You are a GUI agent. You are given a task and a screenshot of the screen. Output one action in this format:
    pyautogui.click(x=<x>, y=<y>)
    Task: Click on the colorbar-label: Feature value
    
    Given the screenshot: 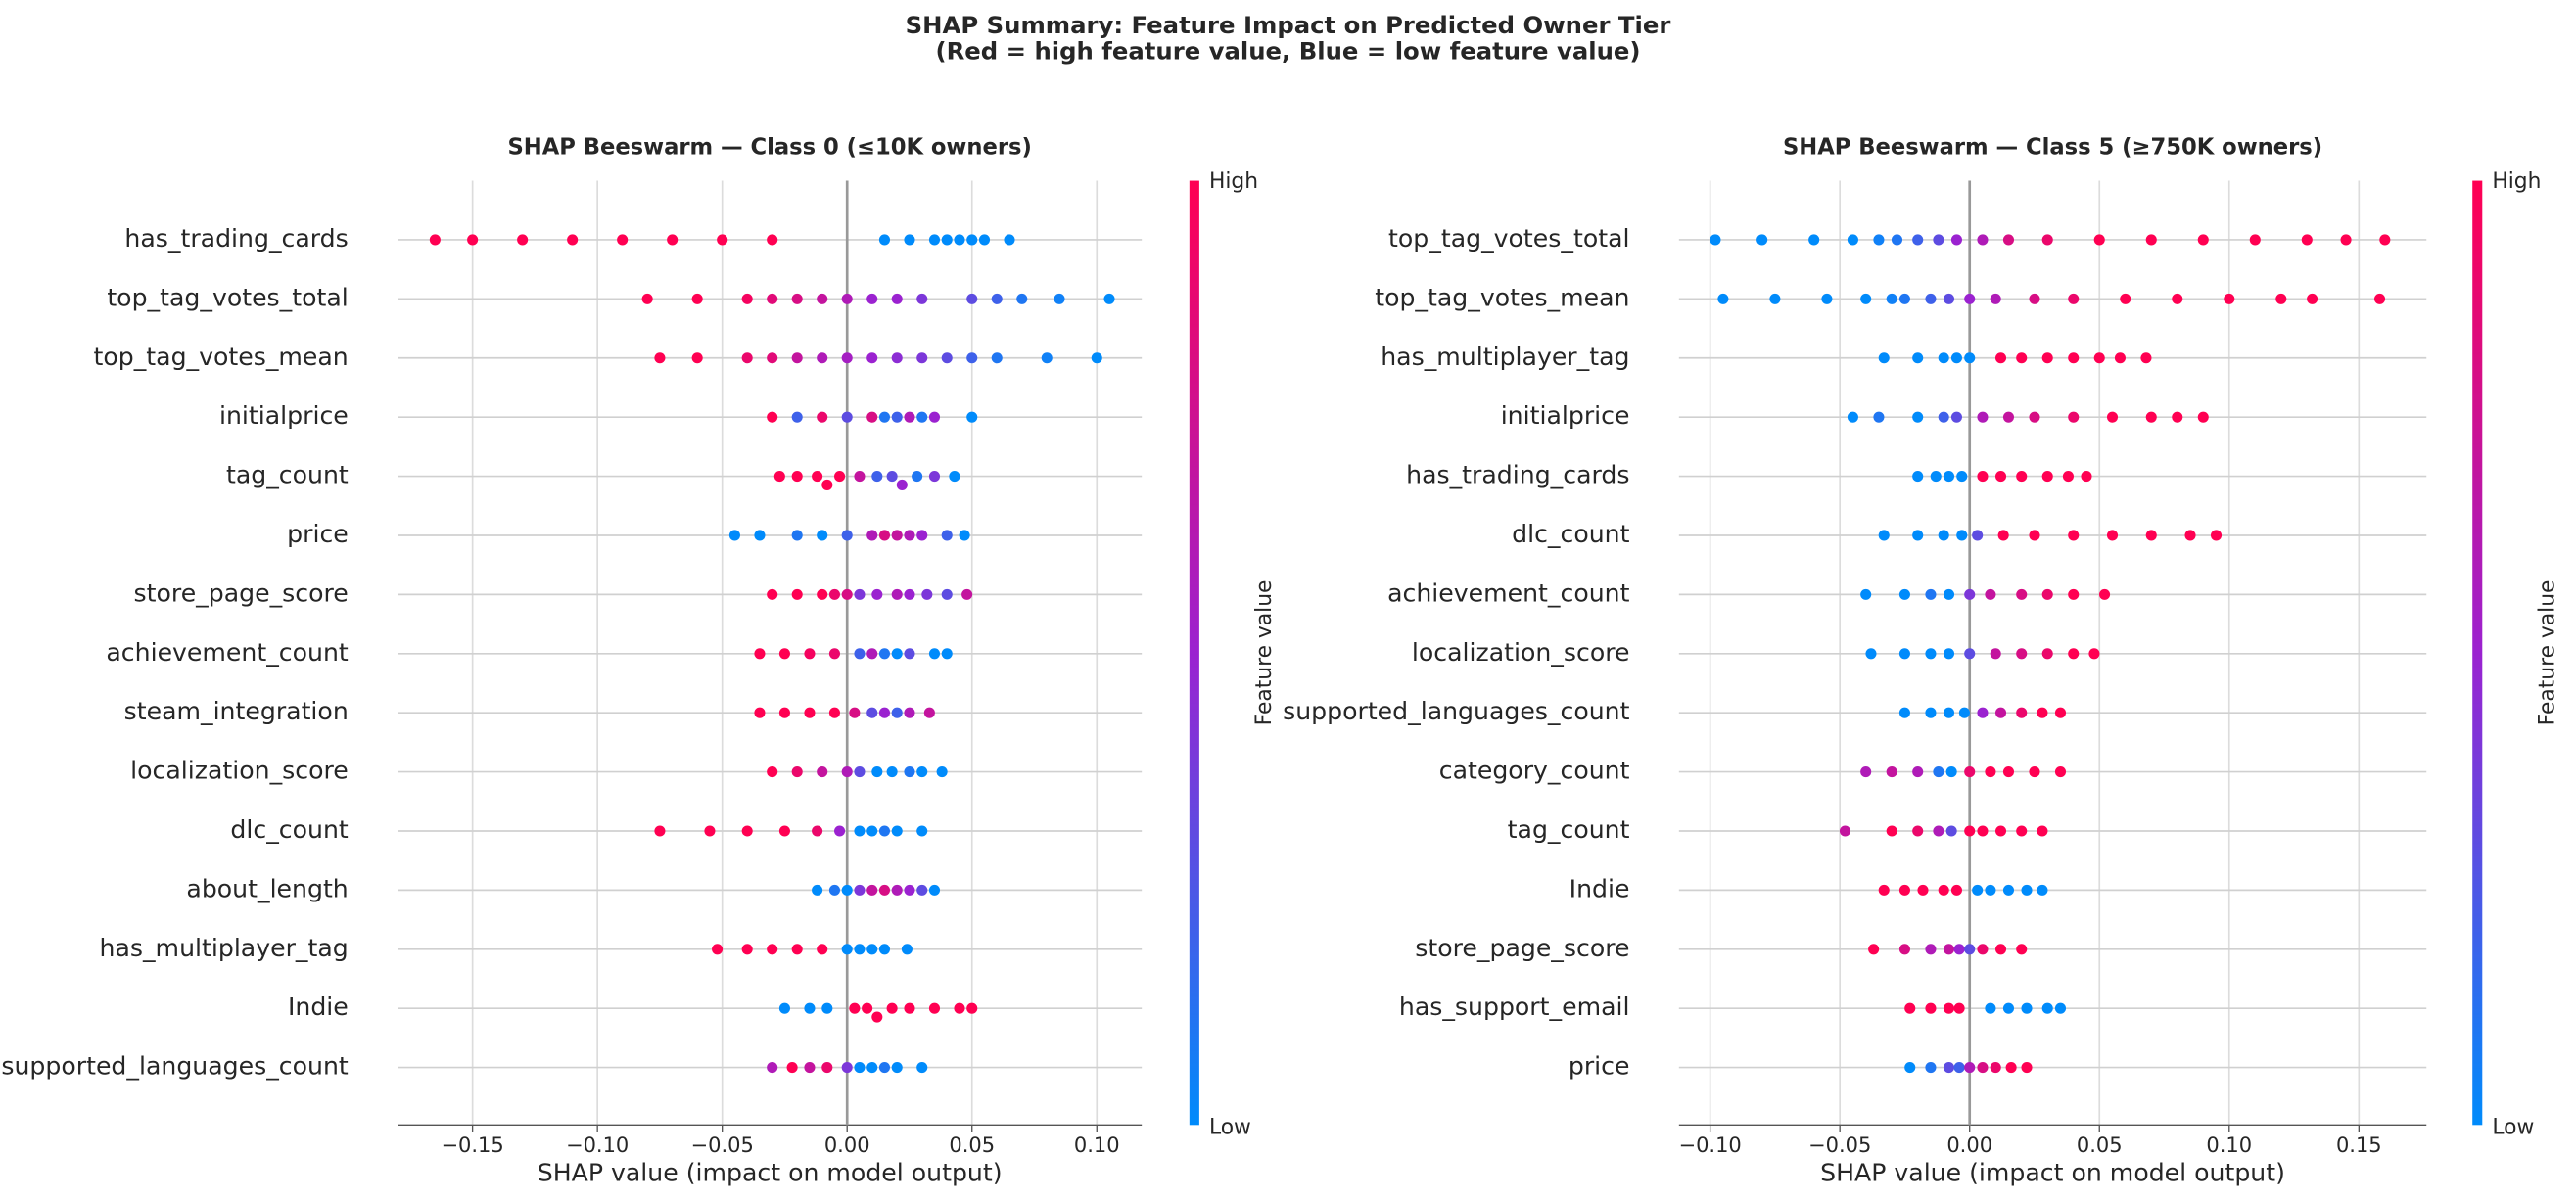 What is the action you would take?
    pyautogui.click(x=2547, y=653)
    